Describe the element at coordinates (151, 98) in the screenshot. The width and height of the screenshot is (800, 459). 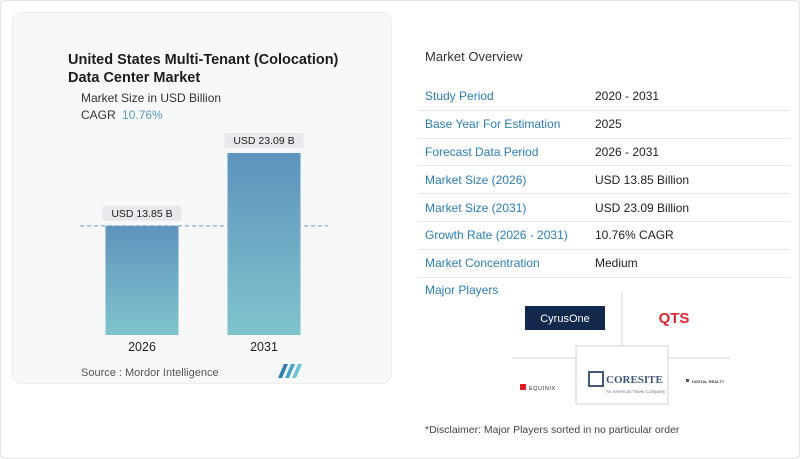
I see `chart-subtitle: Market Size in USD Billion` at that location.